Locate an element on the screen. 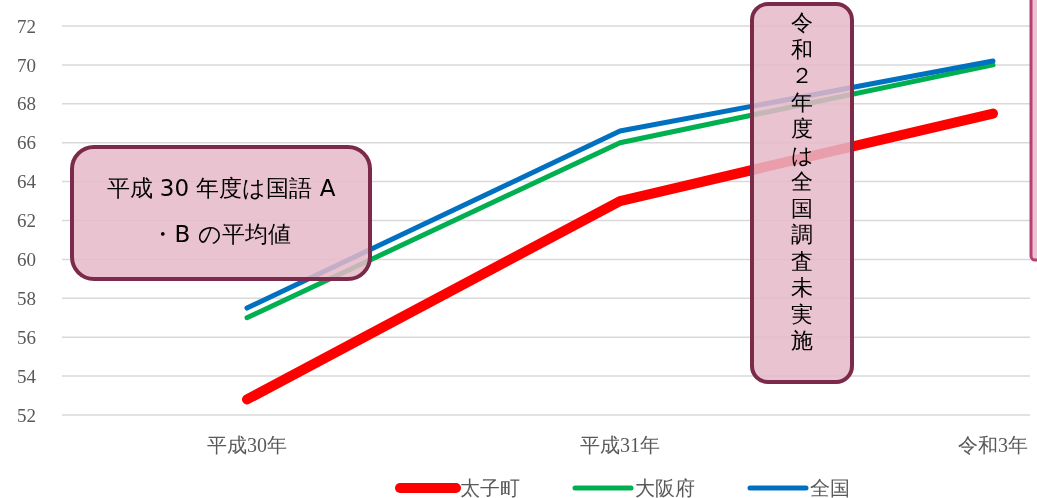 The width and height of the screenshot is (1037, 498). callout-box: 平成 30 年度は国語 A・B の平均値 is located at coordinates (221, 213).